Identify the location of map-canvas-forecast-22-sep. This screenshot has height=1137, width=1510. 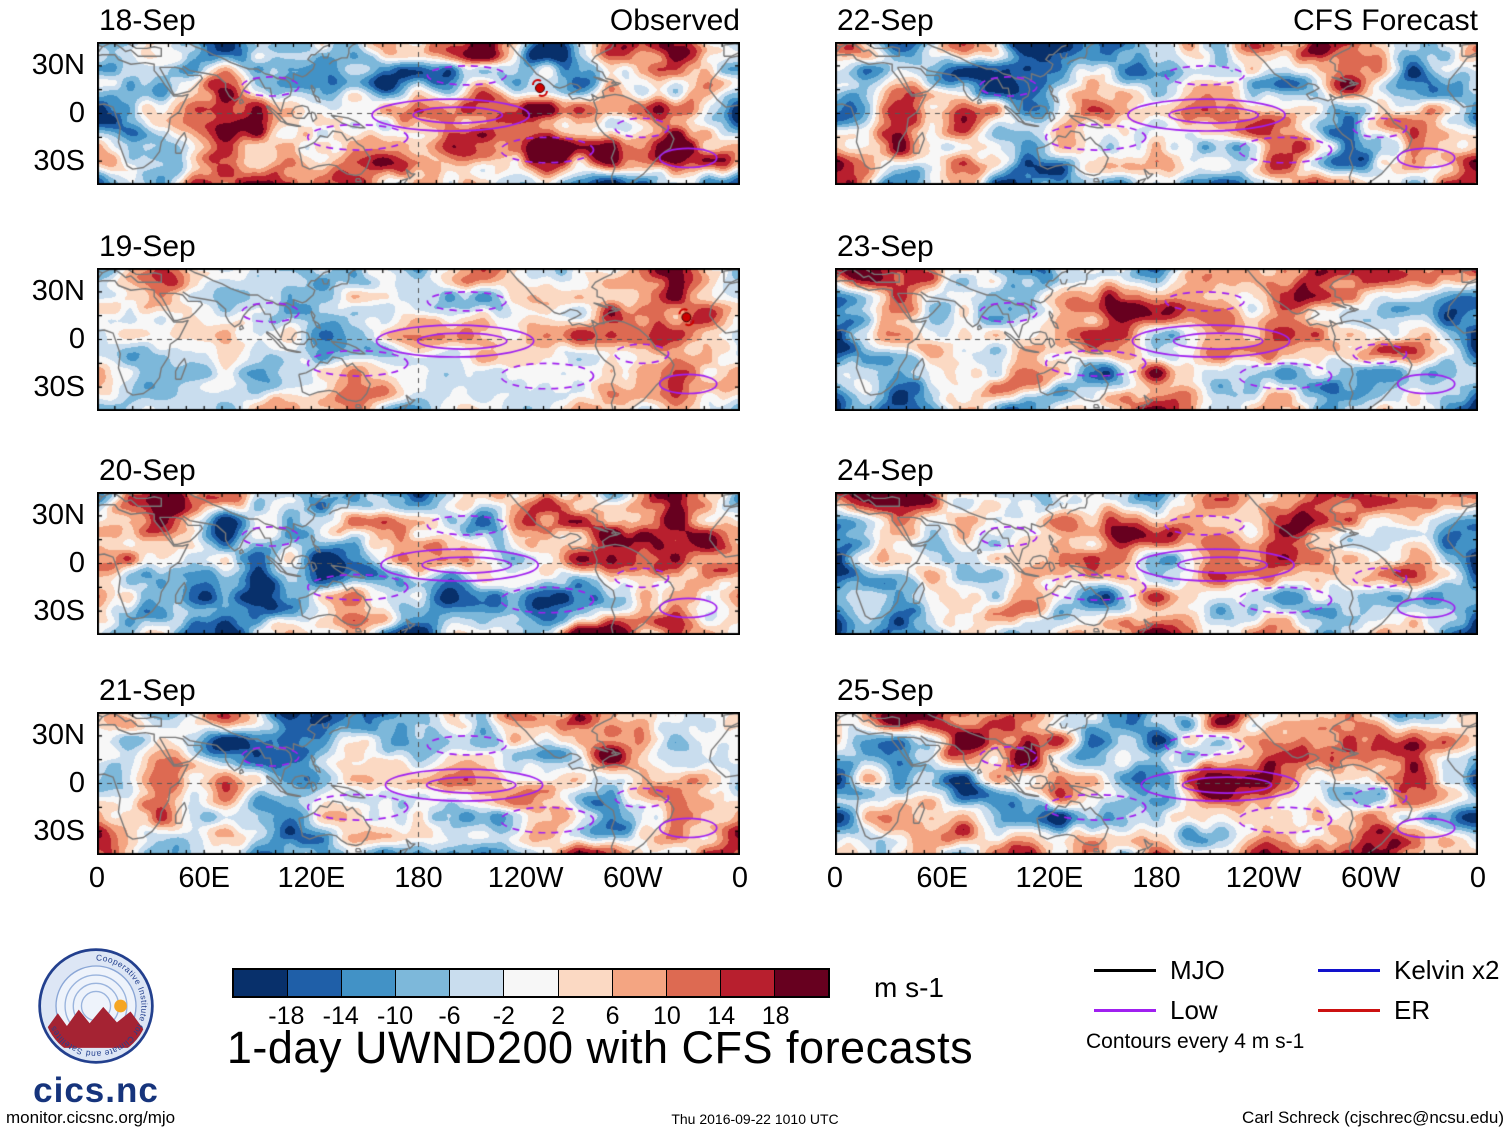
(1156, 113).